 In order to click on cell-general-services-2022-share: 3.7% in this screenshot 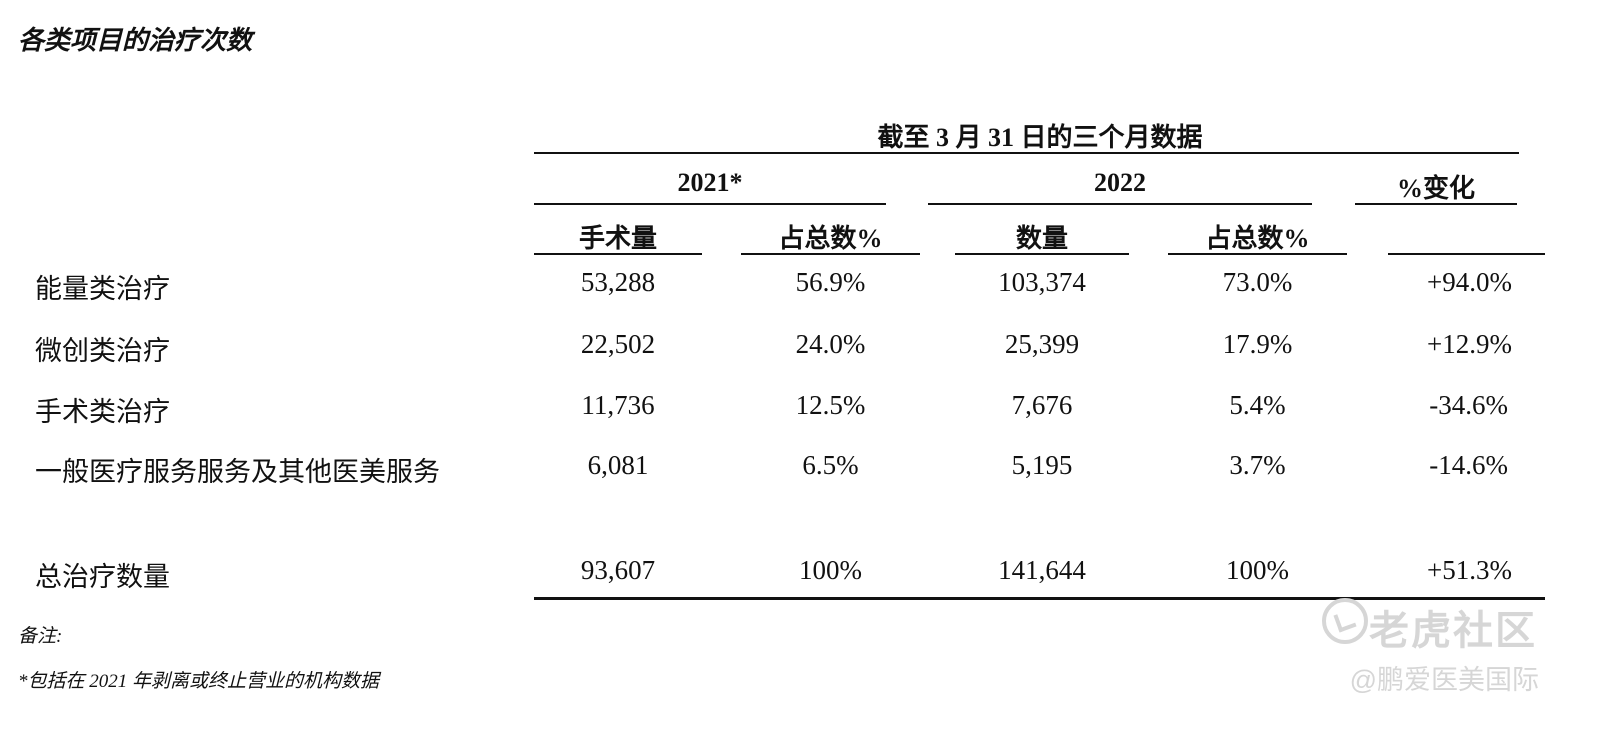, I will do `click(1257, 465)`.